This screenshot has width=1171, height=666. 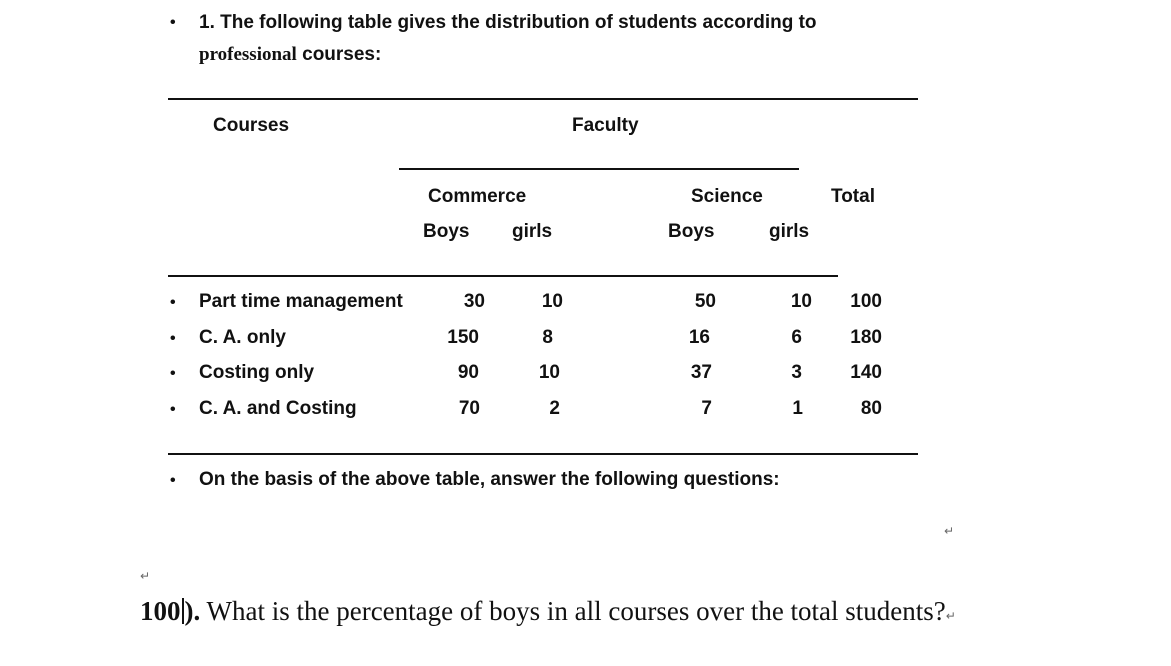 I want to click on header-faculty: Faculty, so click(x=605, y=125).